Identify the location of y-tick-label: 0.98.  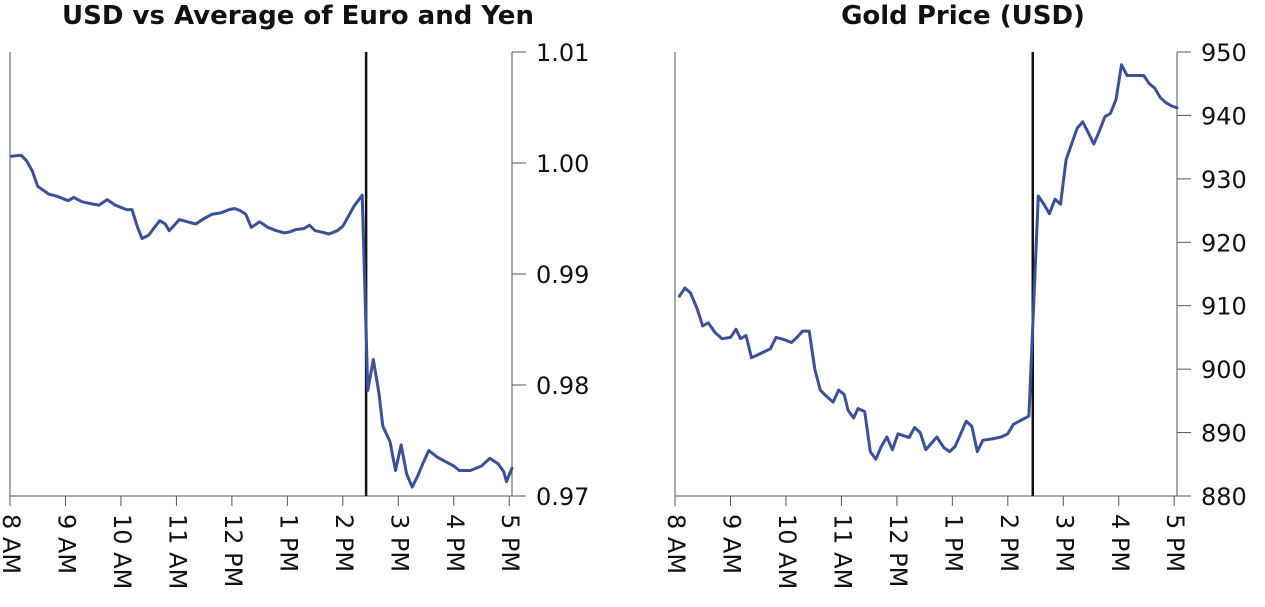
(562, 386).